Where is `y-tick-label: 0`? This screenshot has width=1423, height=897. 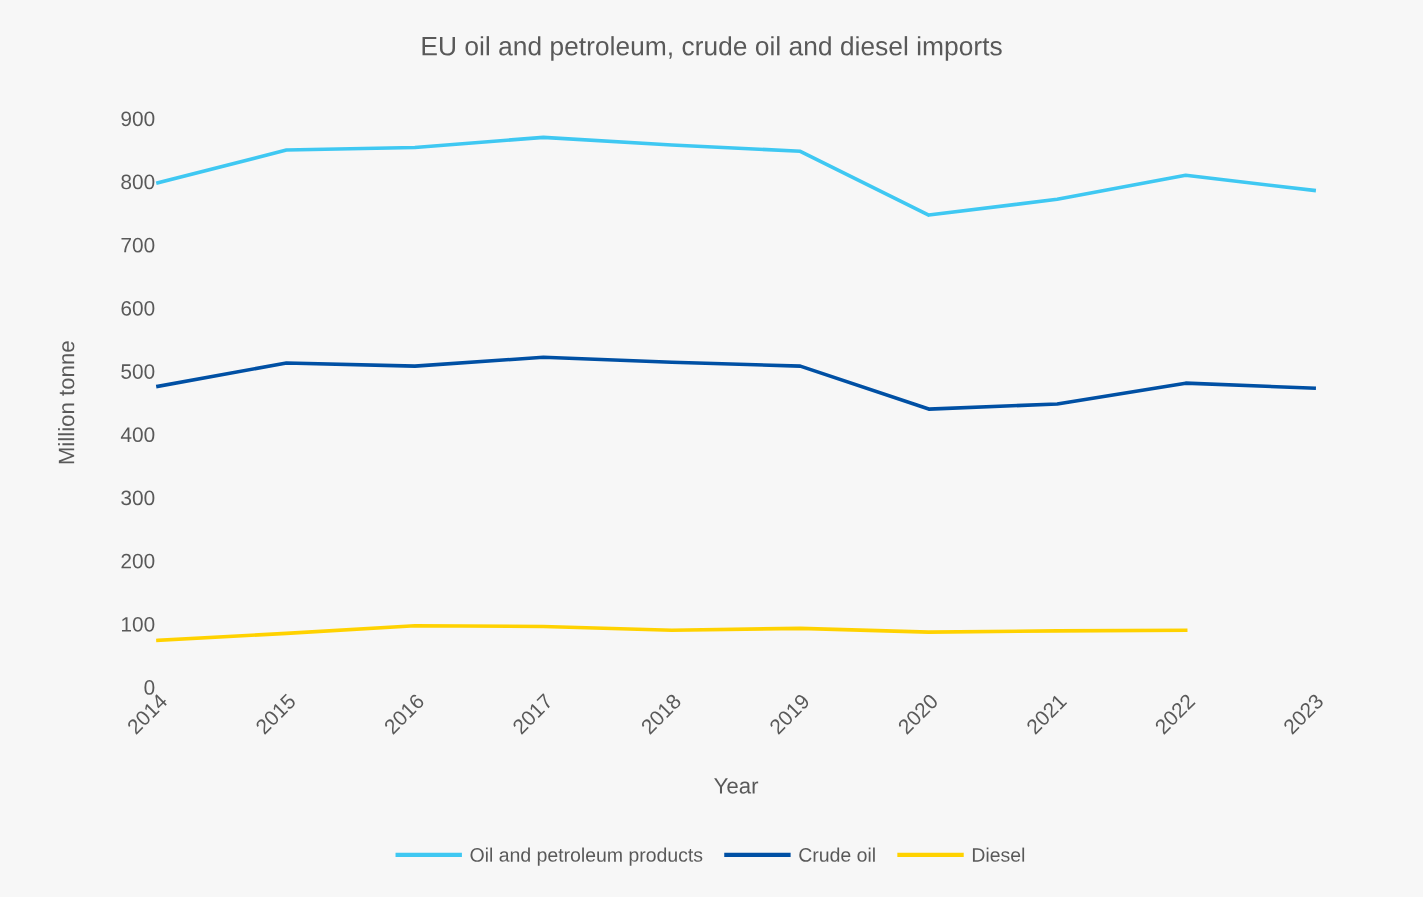
y-tick-label: 0 is located at coordinates (149, 687).